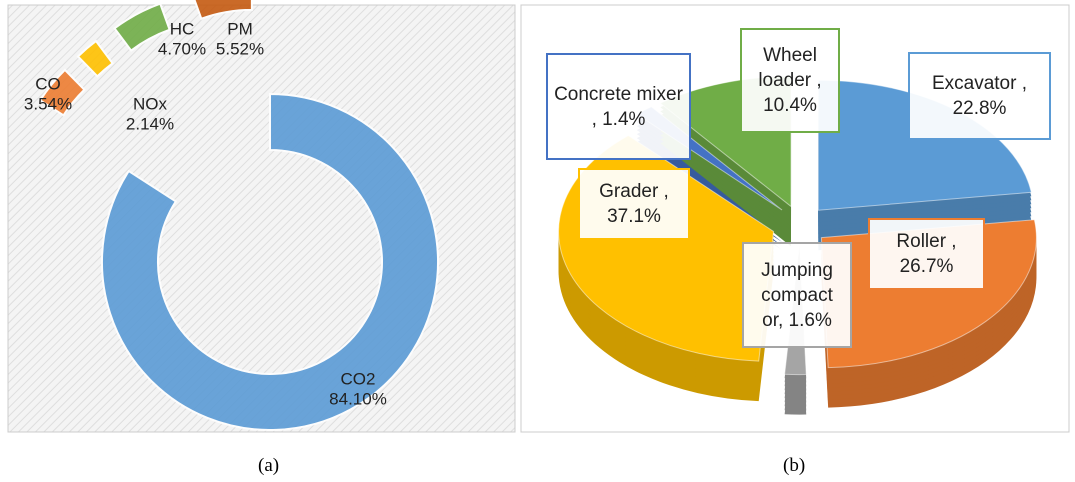 The height and width of the screenshot is (482, 1075). I want to click on slice-value: 4.70%, so click(182, 48).